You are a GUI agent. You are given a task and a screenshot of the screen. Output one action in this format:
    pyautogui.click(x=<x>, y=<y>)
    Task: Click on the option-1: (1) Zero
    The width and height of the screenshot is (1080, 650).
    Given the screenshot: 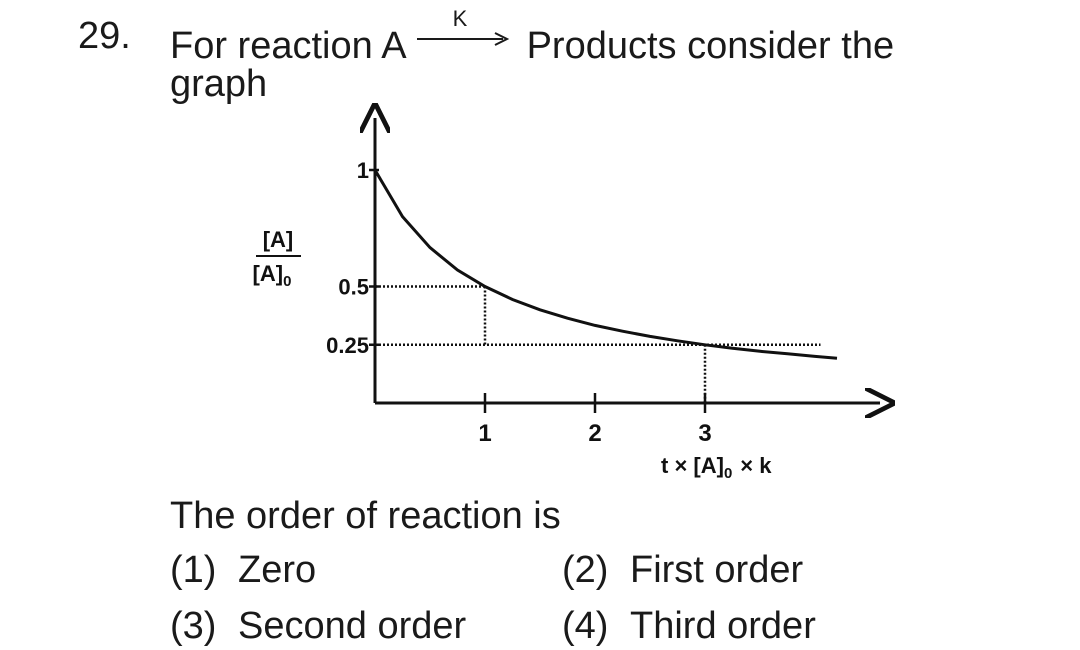 What is the action you would take?
    pyautogui.click(x=243, y=570)
    